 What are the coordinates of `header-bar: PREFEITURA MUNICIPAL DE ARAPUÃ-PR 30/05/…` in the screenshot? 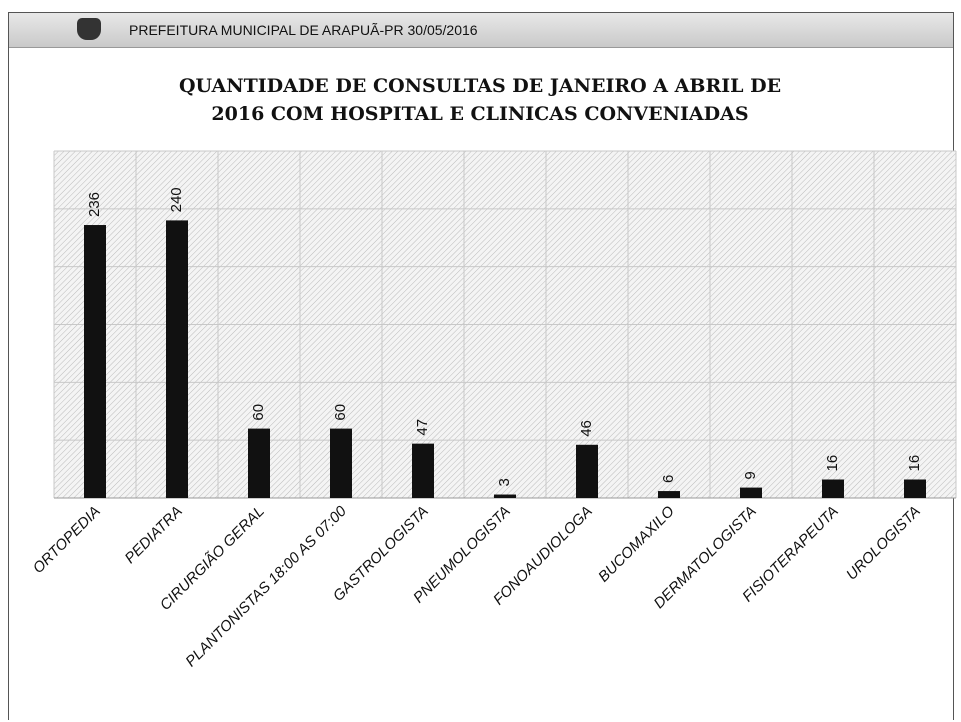 It's located at (481, 30).